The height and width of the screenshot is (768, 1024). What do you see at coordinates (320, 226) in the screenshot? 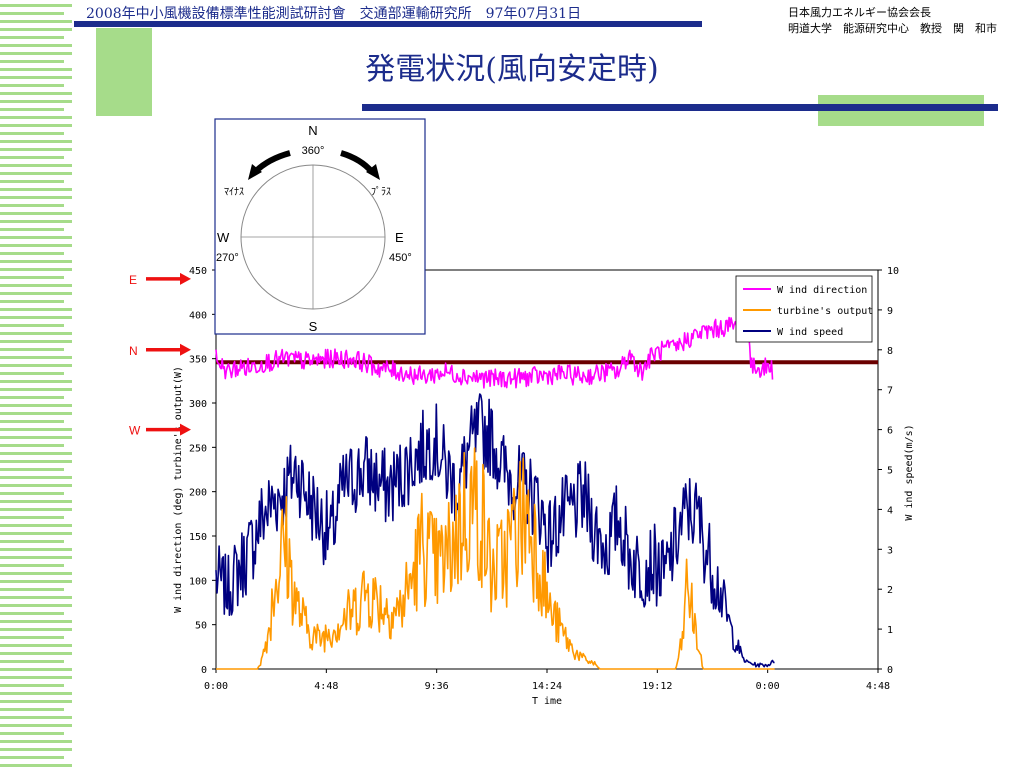
I see `compass-inset: N 360° S W 270° E 450° ﾏｲﾅｽ ﾌﾟﾗｽ` at bounding box center [320, 226].